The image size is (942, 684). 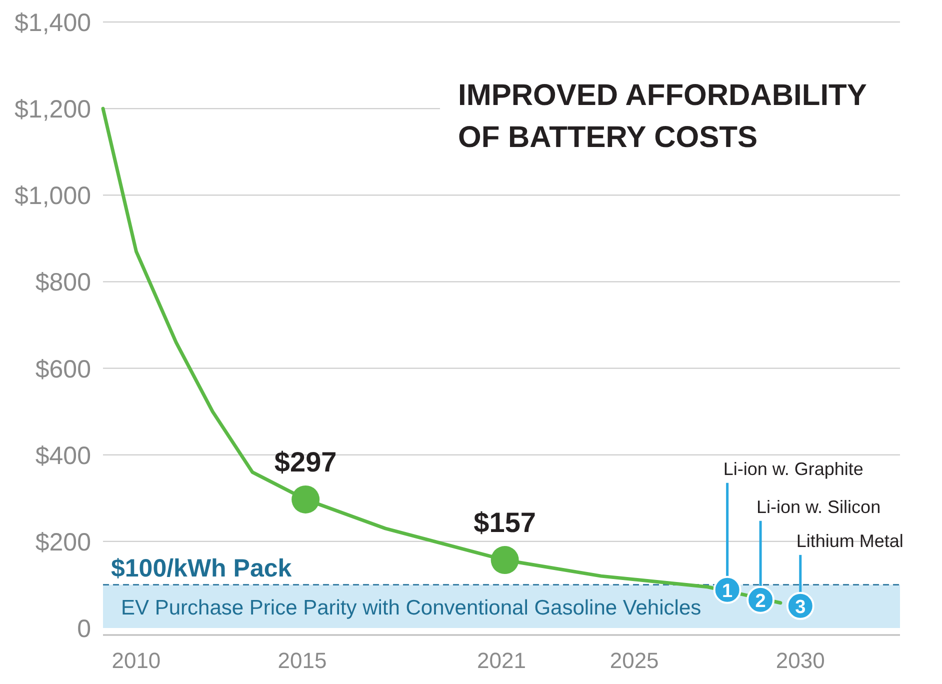 I want to click on annotation: 1, so click(x=728, y=591).